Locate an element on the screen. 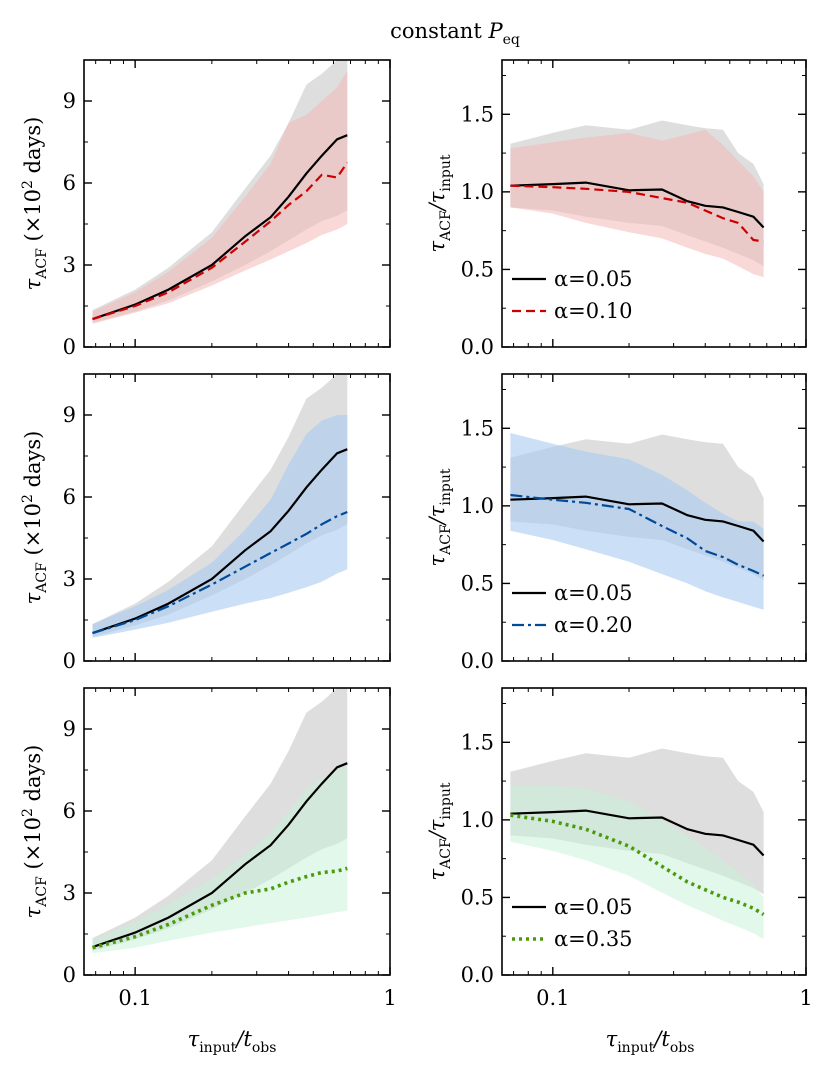  panel-abs-red: 0 3 6 9 τACF (×102 days) is located at coordinates (205, 209).